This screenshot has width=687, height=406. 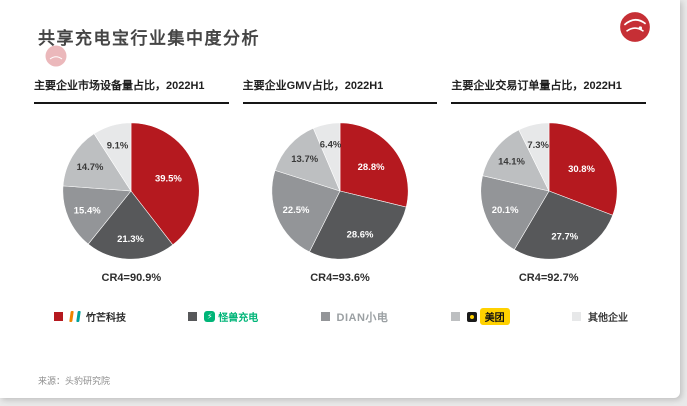 What do you see at coordinates (538, 145) in the screenshot?
I see `pie-slice-label: 7.3%` at bounding box center [538, 145].